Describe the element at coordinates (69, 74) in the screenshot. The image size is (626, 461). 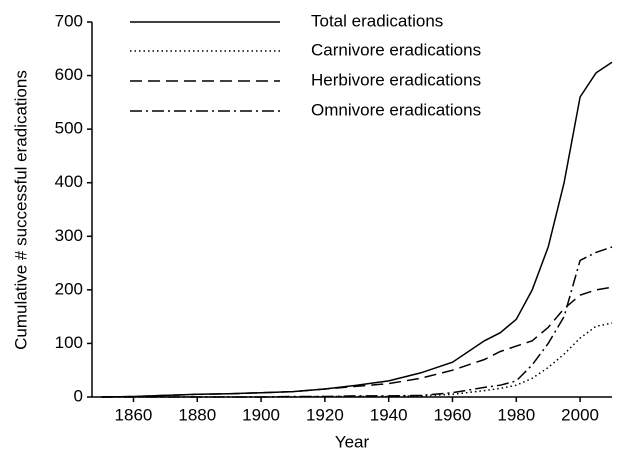
I see `y-tick-label: 600` at that location.